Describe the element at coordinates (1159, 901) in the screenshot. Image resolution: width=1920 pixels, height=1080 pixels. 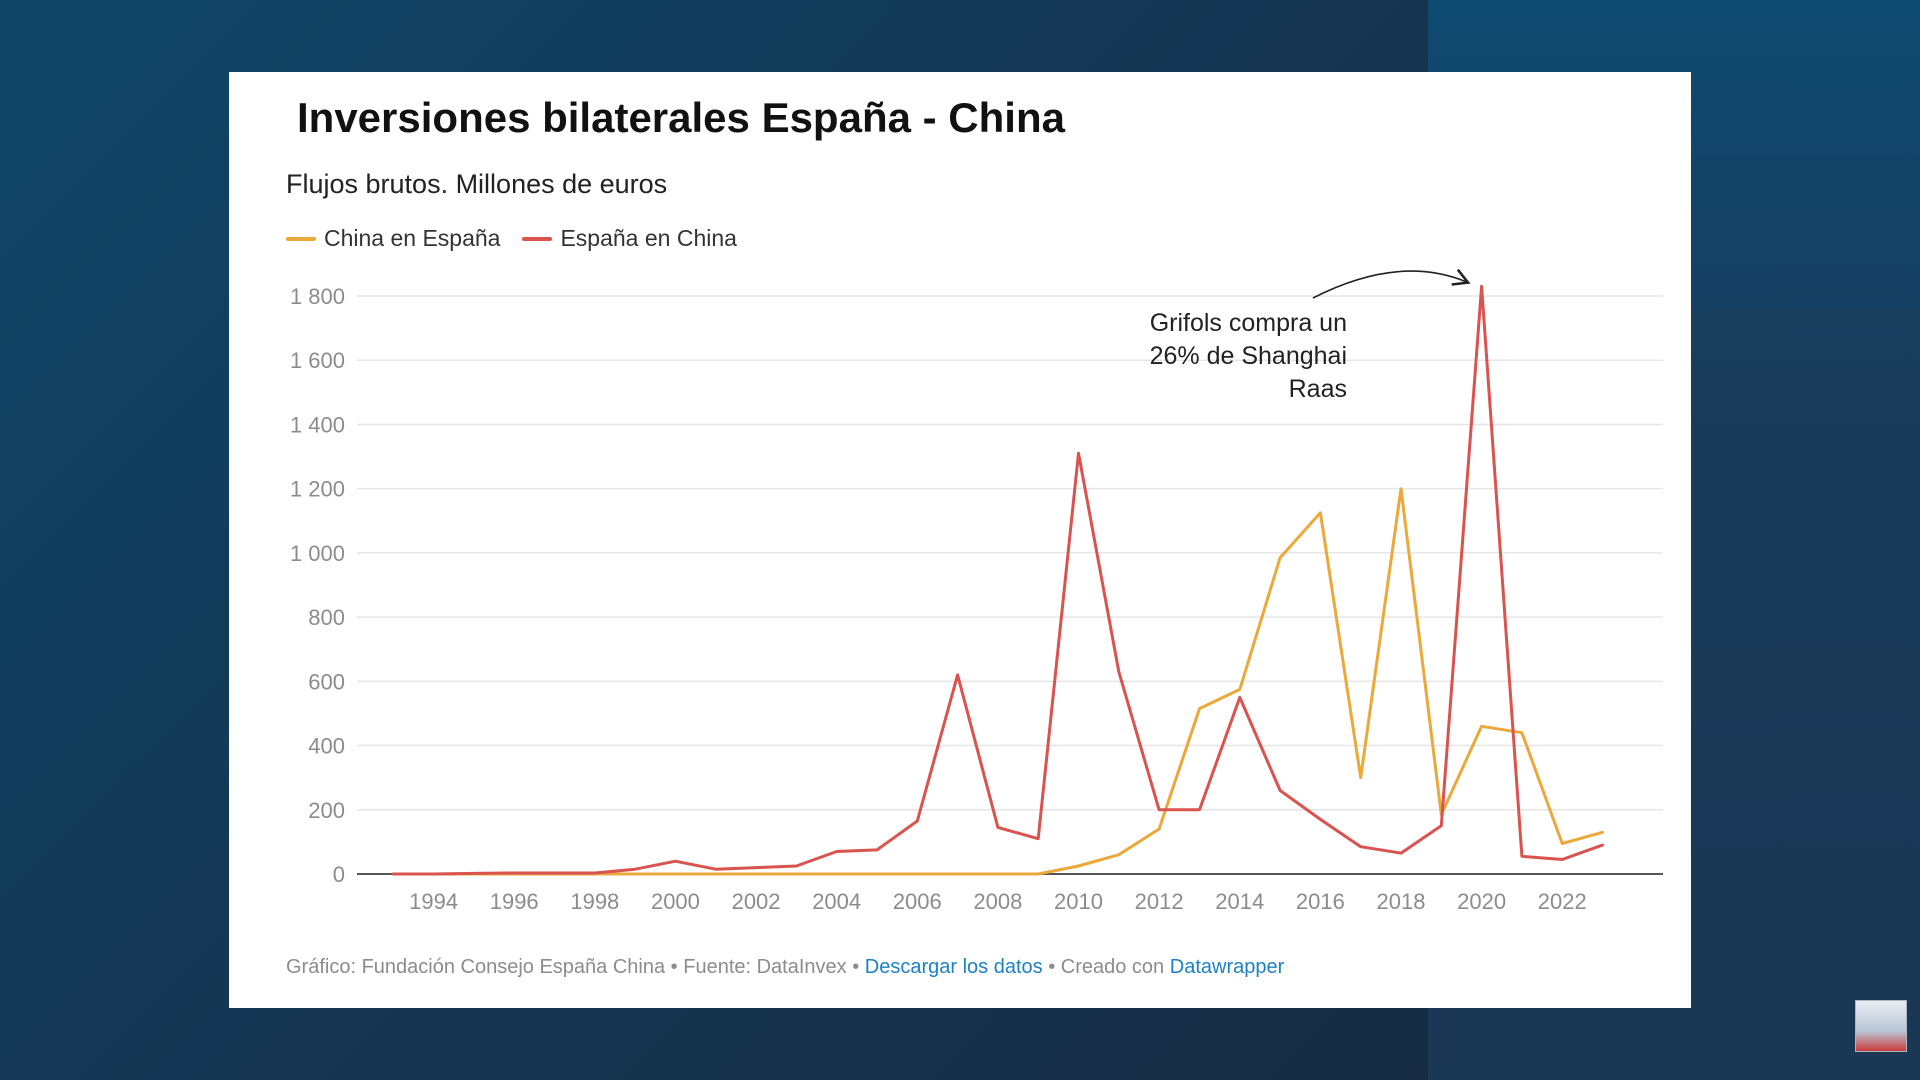
I see `x-tick-label-2012: 2012` at that location.